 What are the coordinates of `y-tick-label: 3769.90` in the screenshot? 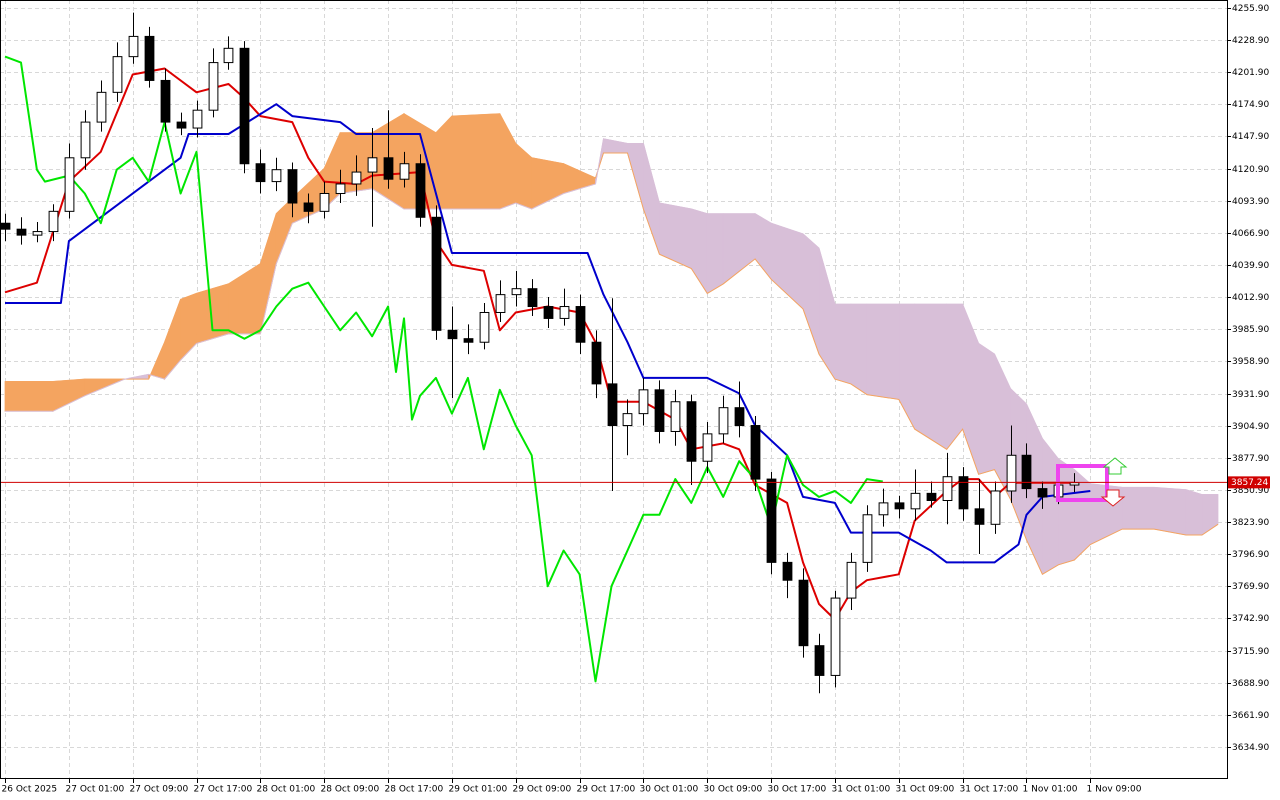 It's located at (1250, 587).